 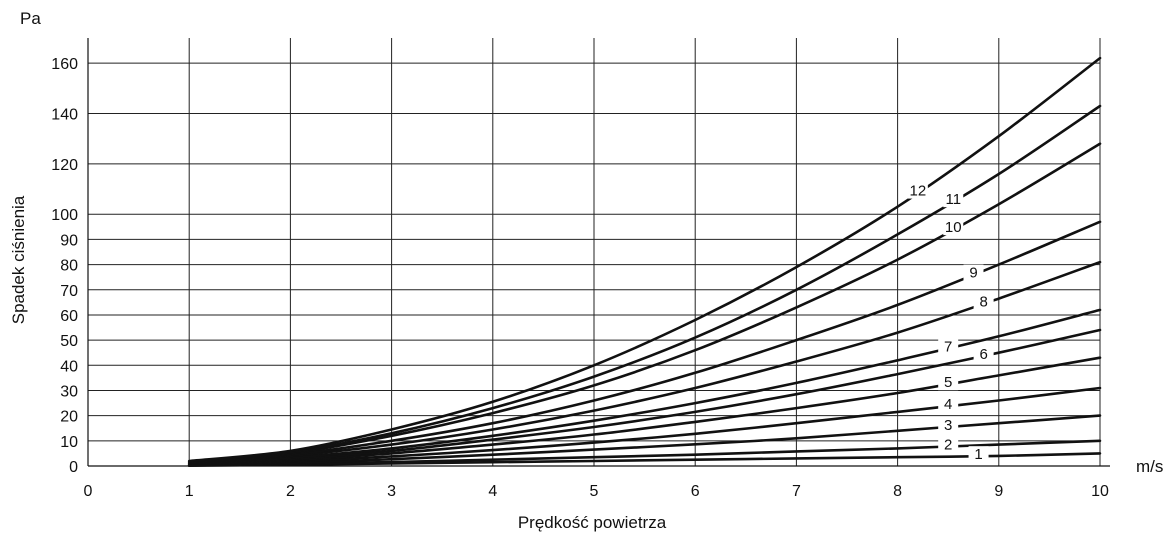 What do you see at coordinates (695, 491) in the screenshot?
I see `x-tick-label: 6` at bounding box center [695, 491].